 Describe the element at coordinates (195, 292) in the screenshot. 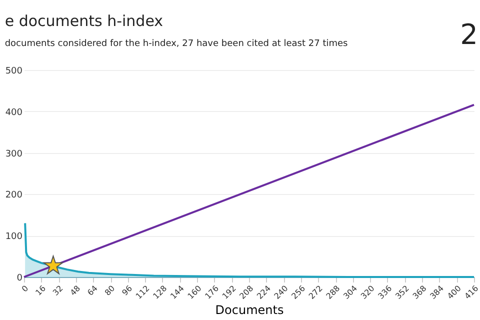

I see `x-tick-label: 160` at that location.